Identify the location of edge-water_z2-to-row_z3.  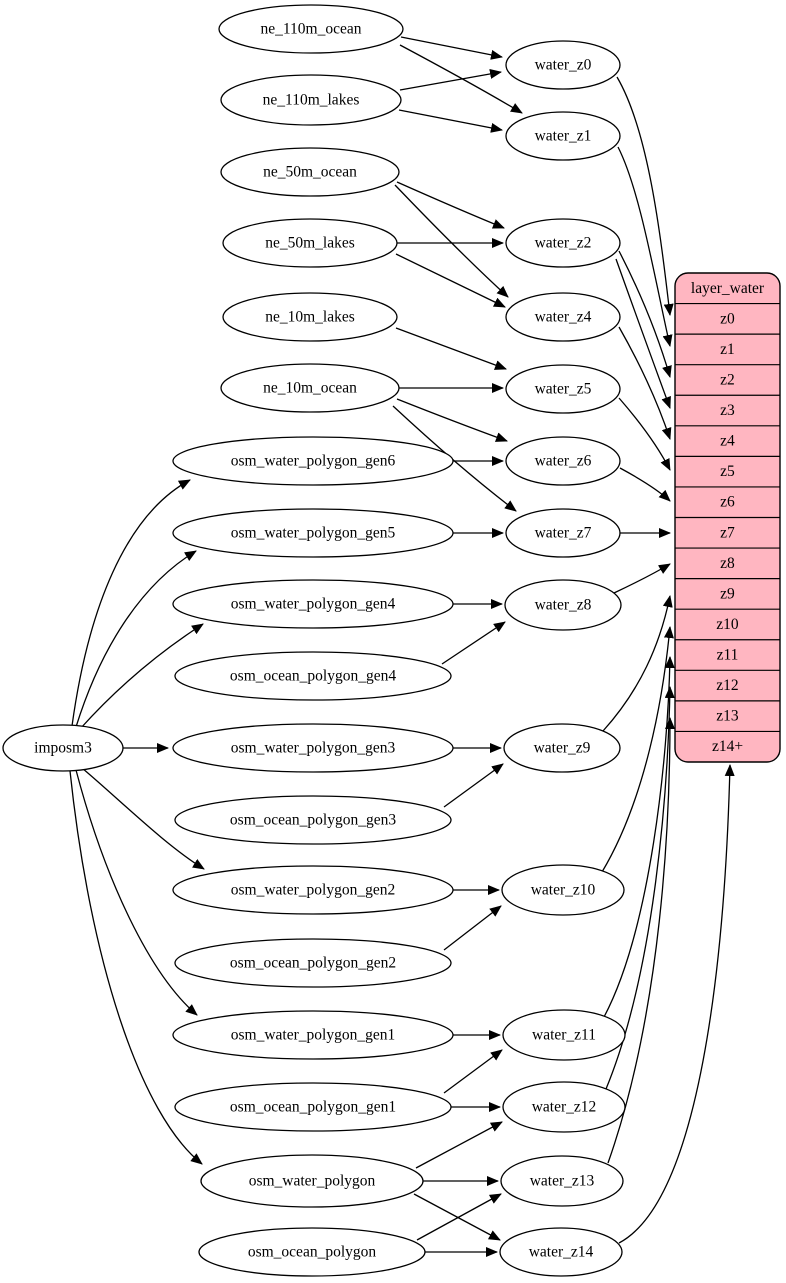
(643, 333).